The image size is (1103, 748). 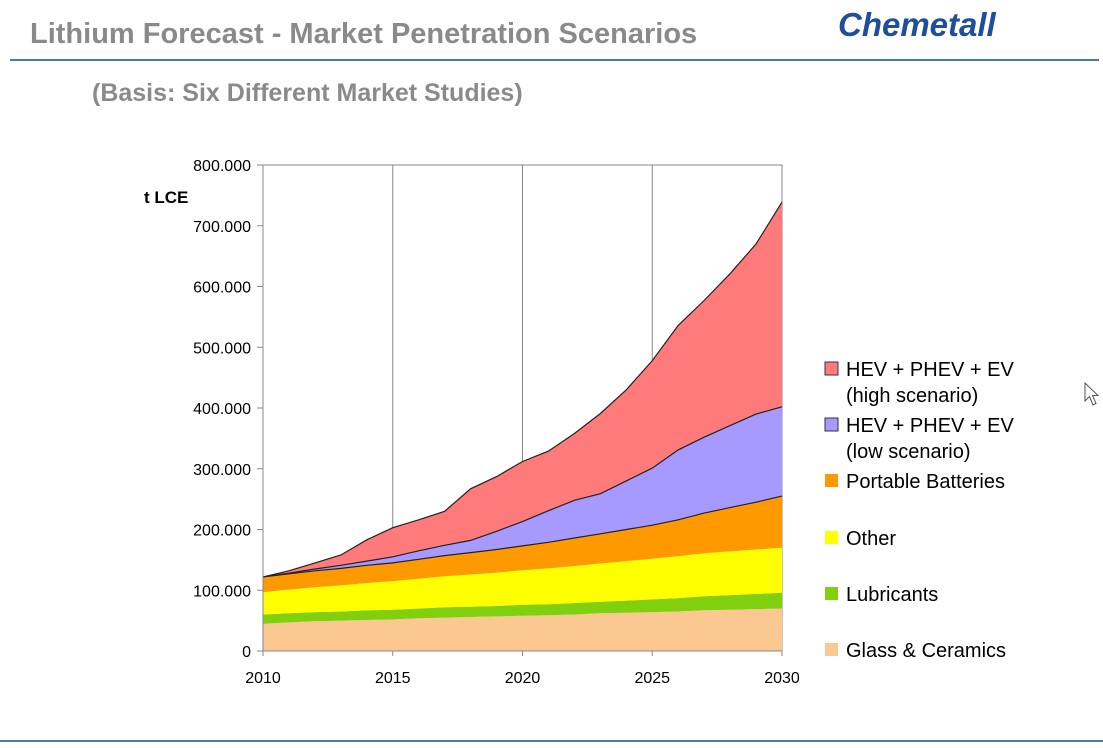 I want to click on legend-label-sub: (high scenario), so click(x=912, y=396).